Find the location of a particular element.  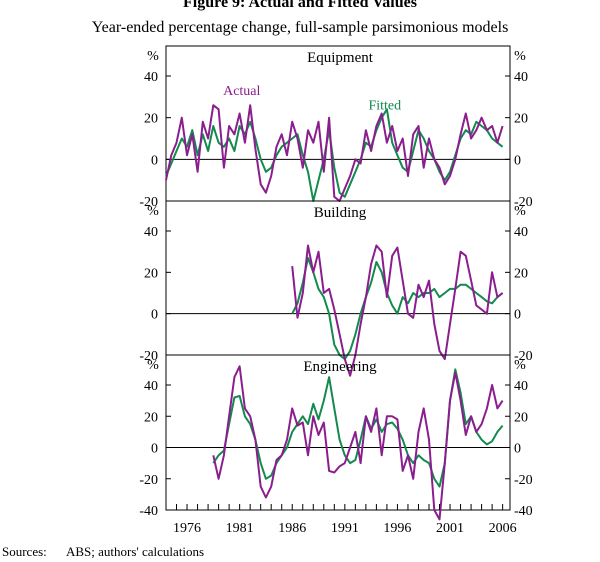

panel-title: Building is located at coordinates (340, 213).